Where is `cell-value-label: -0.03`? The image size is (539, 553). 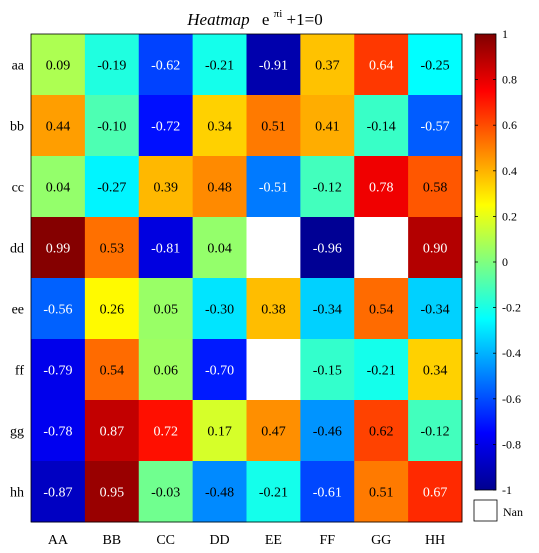 cell-value-label: -0.03 is located at coordinates (165, 493).